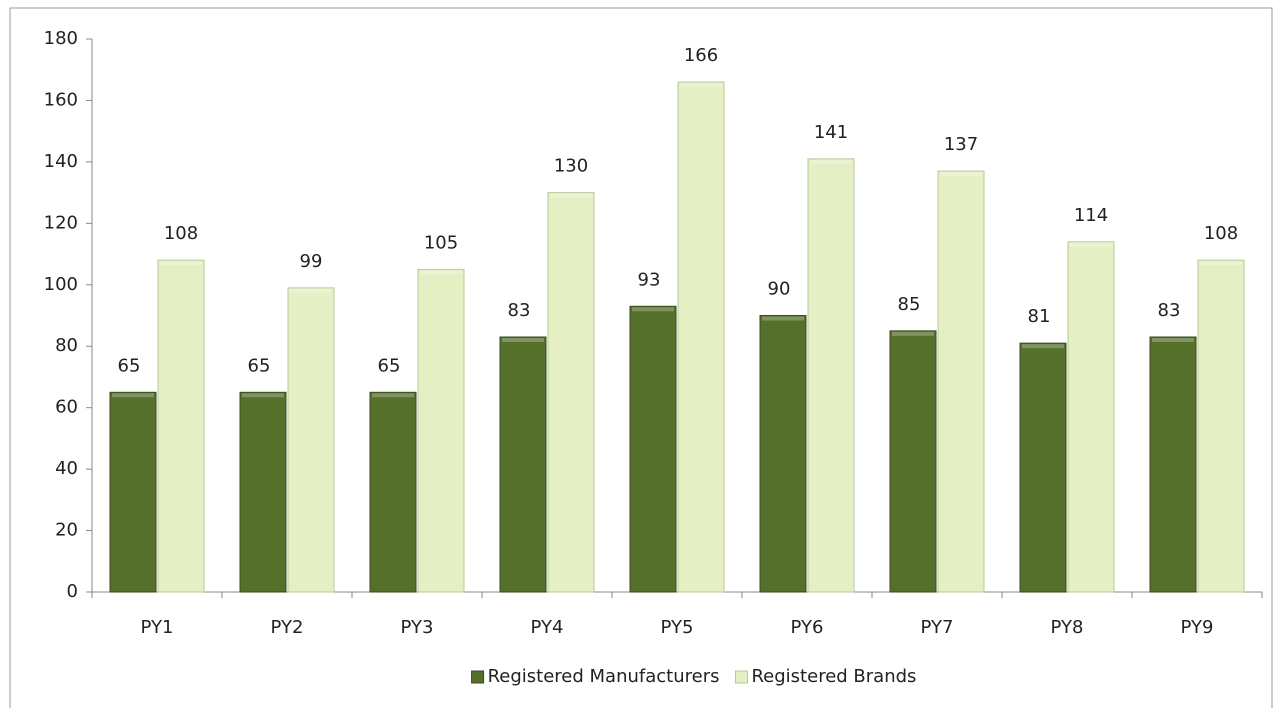  I want to click on x-tick-label: PY3, so click(417, 627).